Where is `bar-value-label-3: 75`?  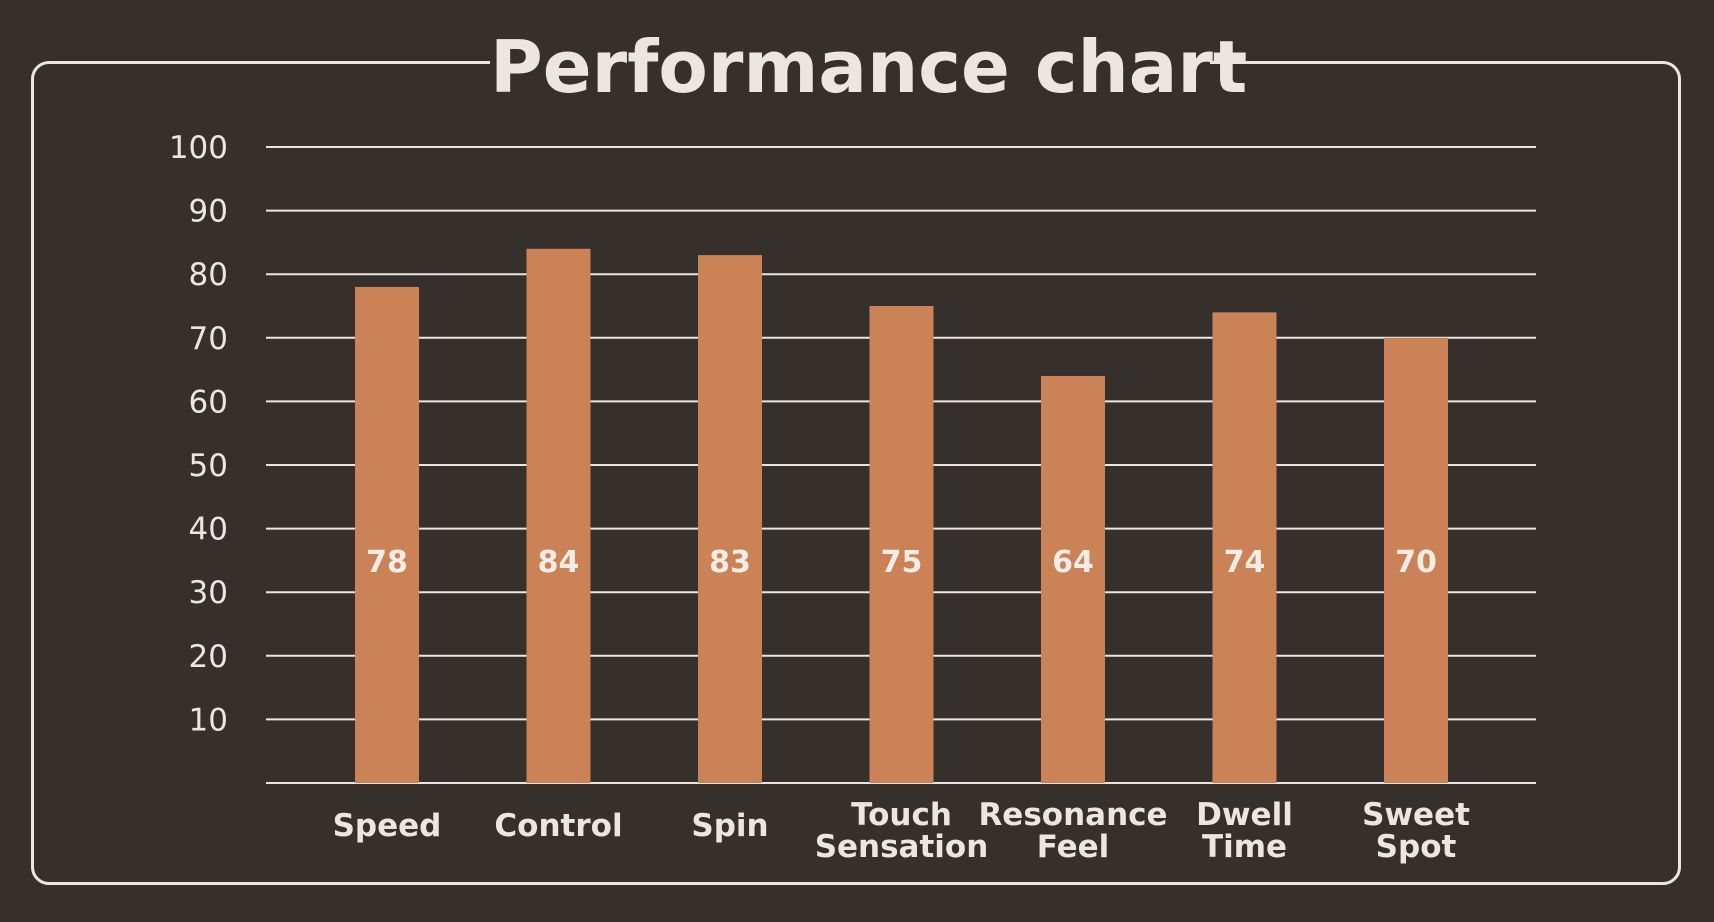
bar-value-label-3: 75 is located at coordinates (902, 562).